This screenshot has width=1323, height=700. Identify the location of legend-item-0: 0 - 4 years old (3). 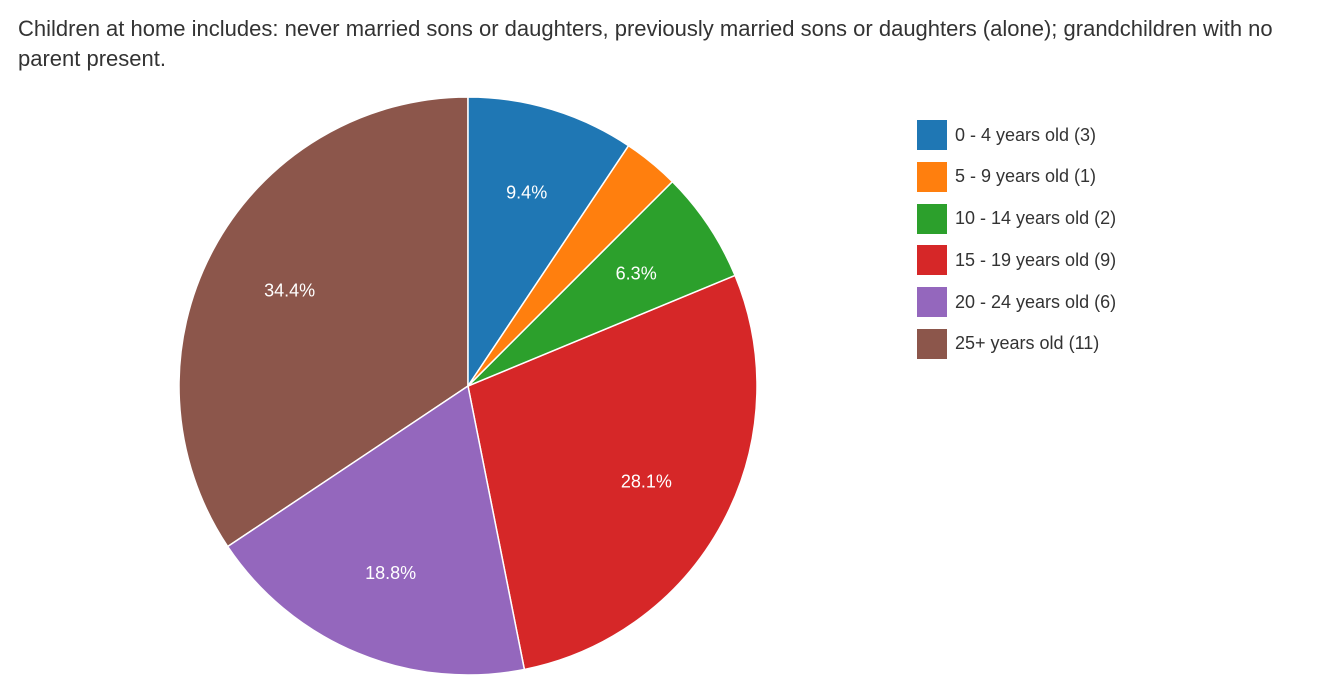
(1016, 135).